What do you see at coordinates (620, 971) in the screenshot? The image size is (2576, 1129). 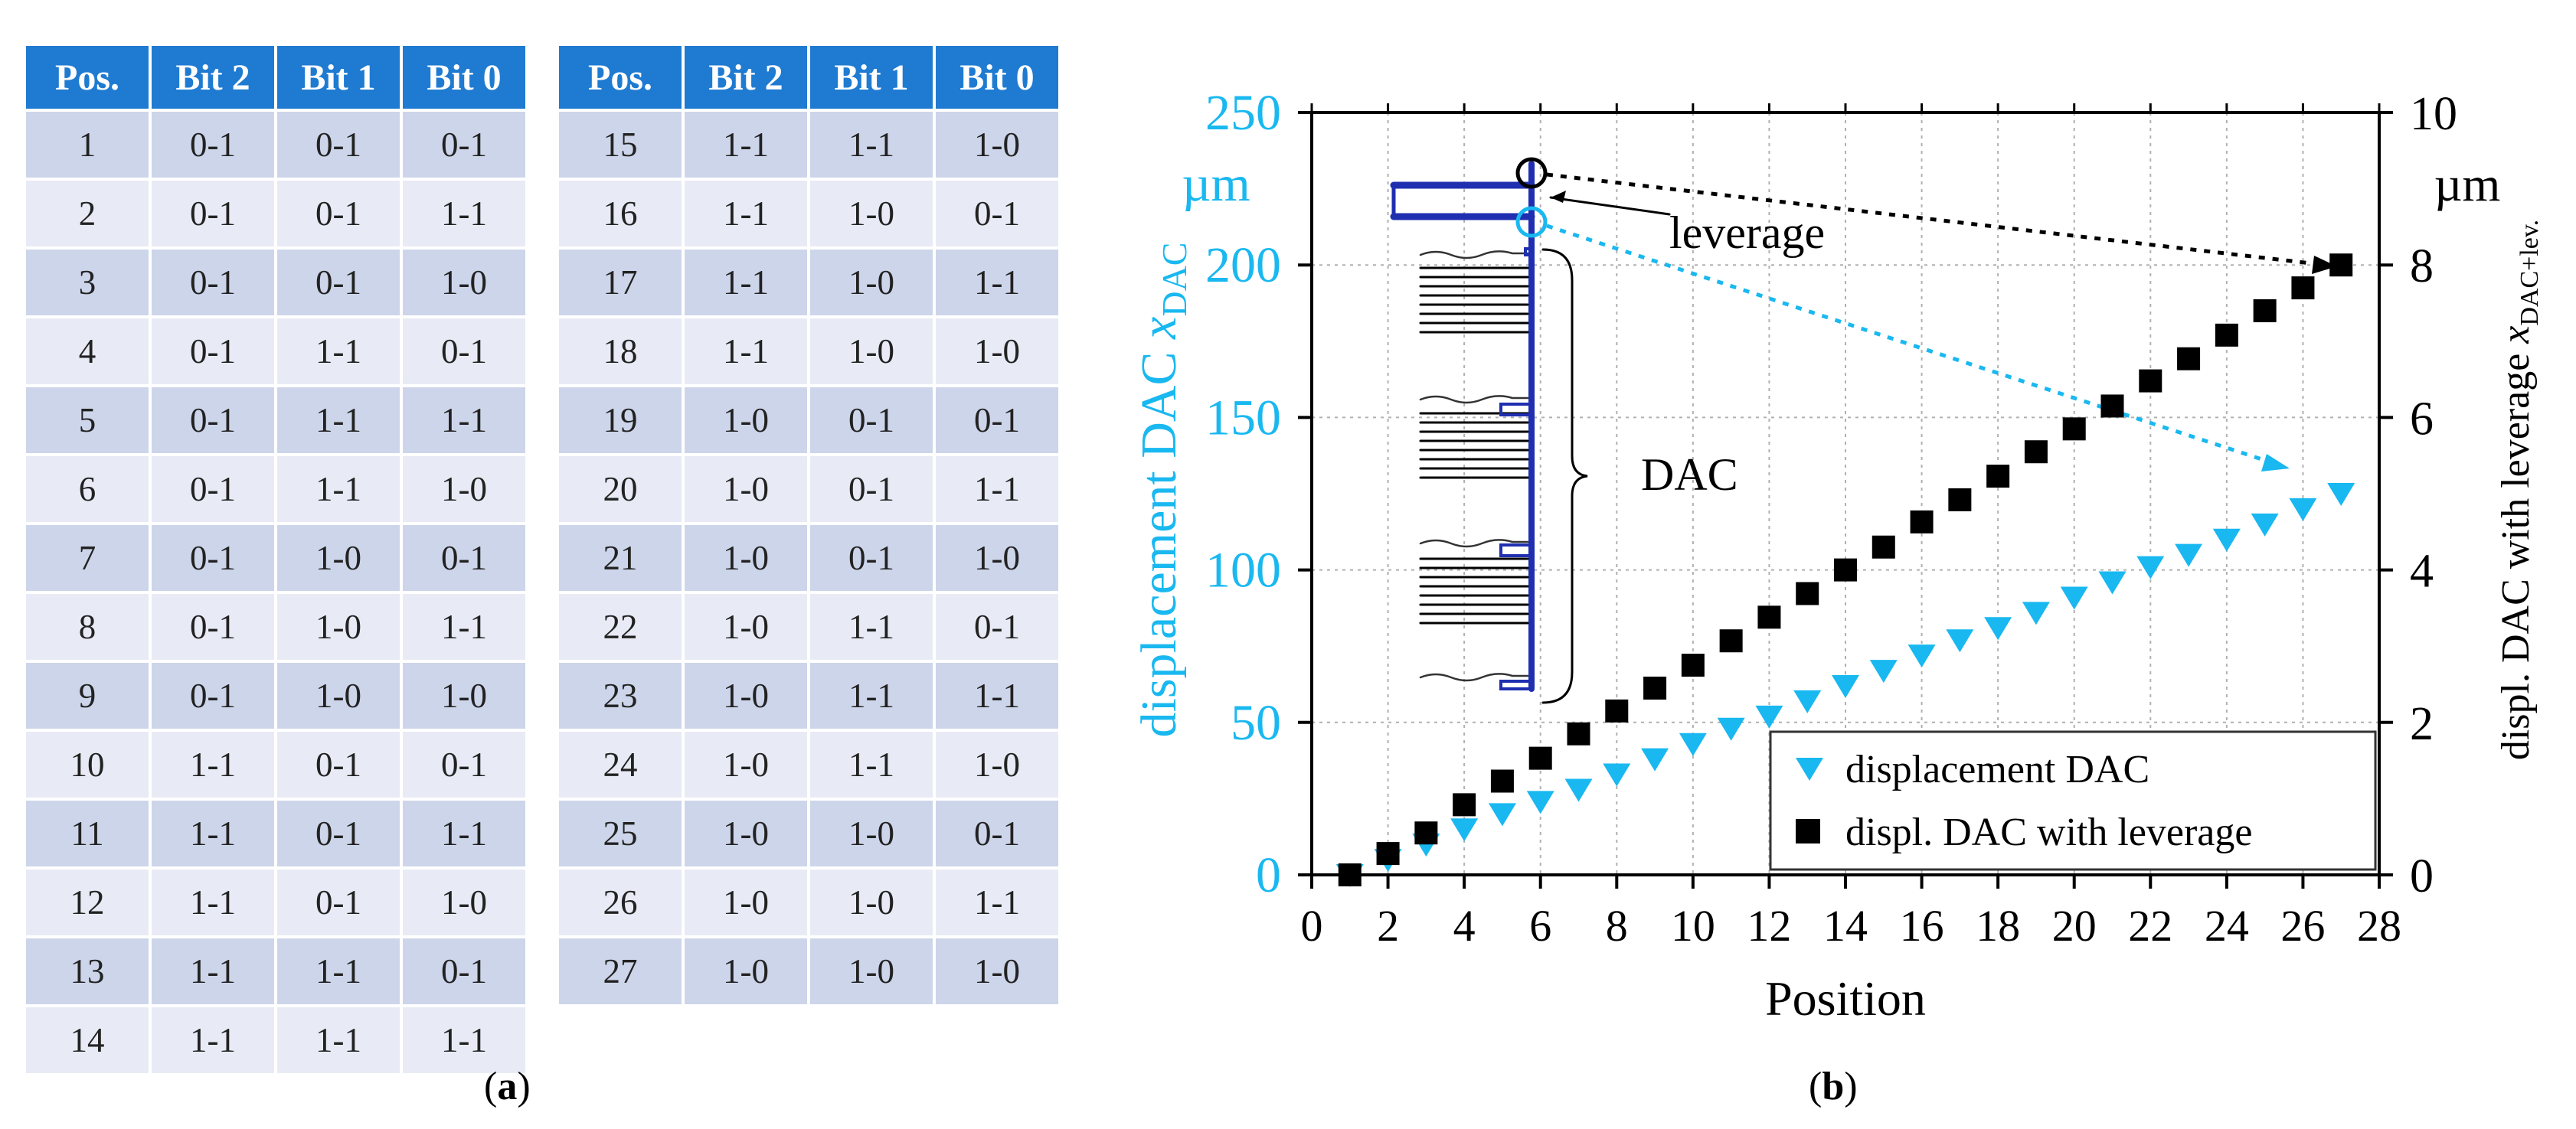 I see `table-cell: 27` at bounding box center [620, 971].